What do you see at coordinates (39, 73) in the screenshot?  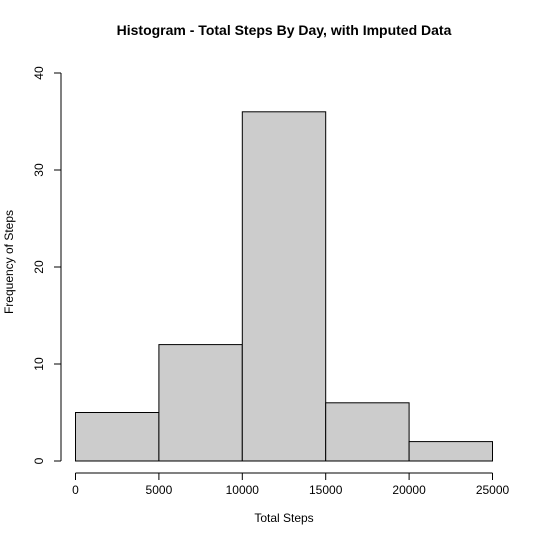 I see `y-tick-label: 40` at bounding box center [39, 73].